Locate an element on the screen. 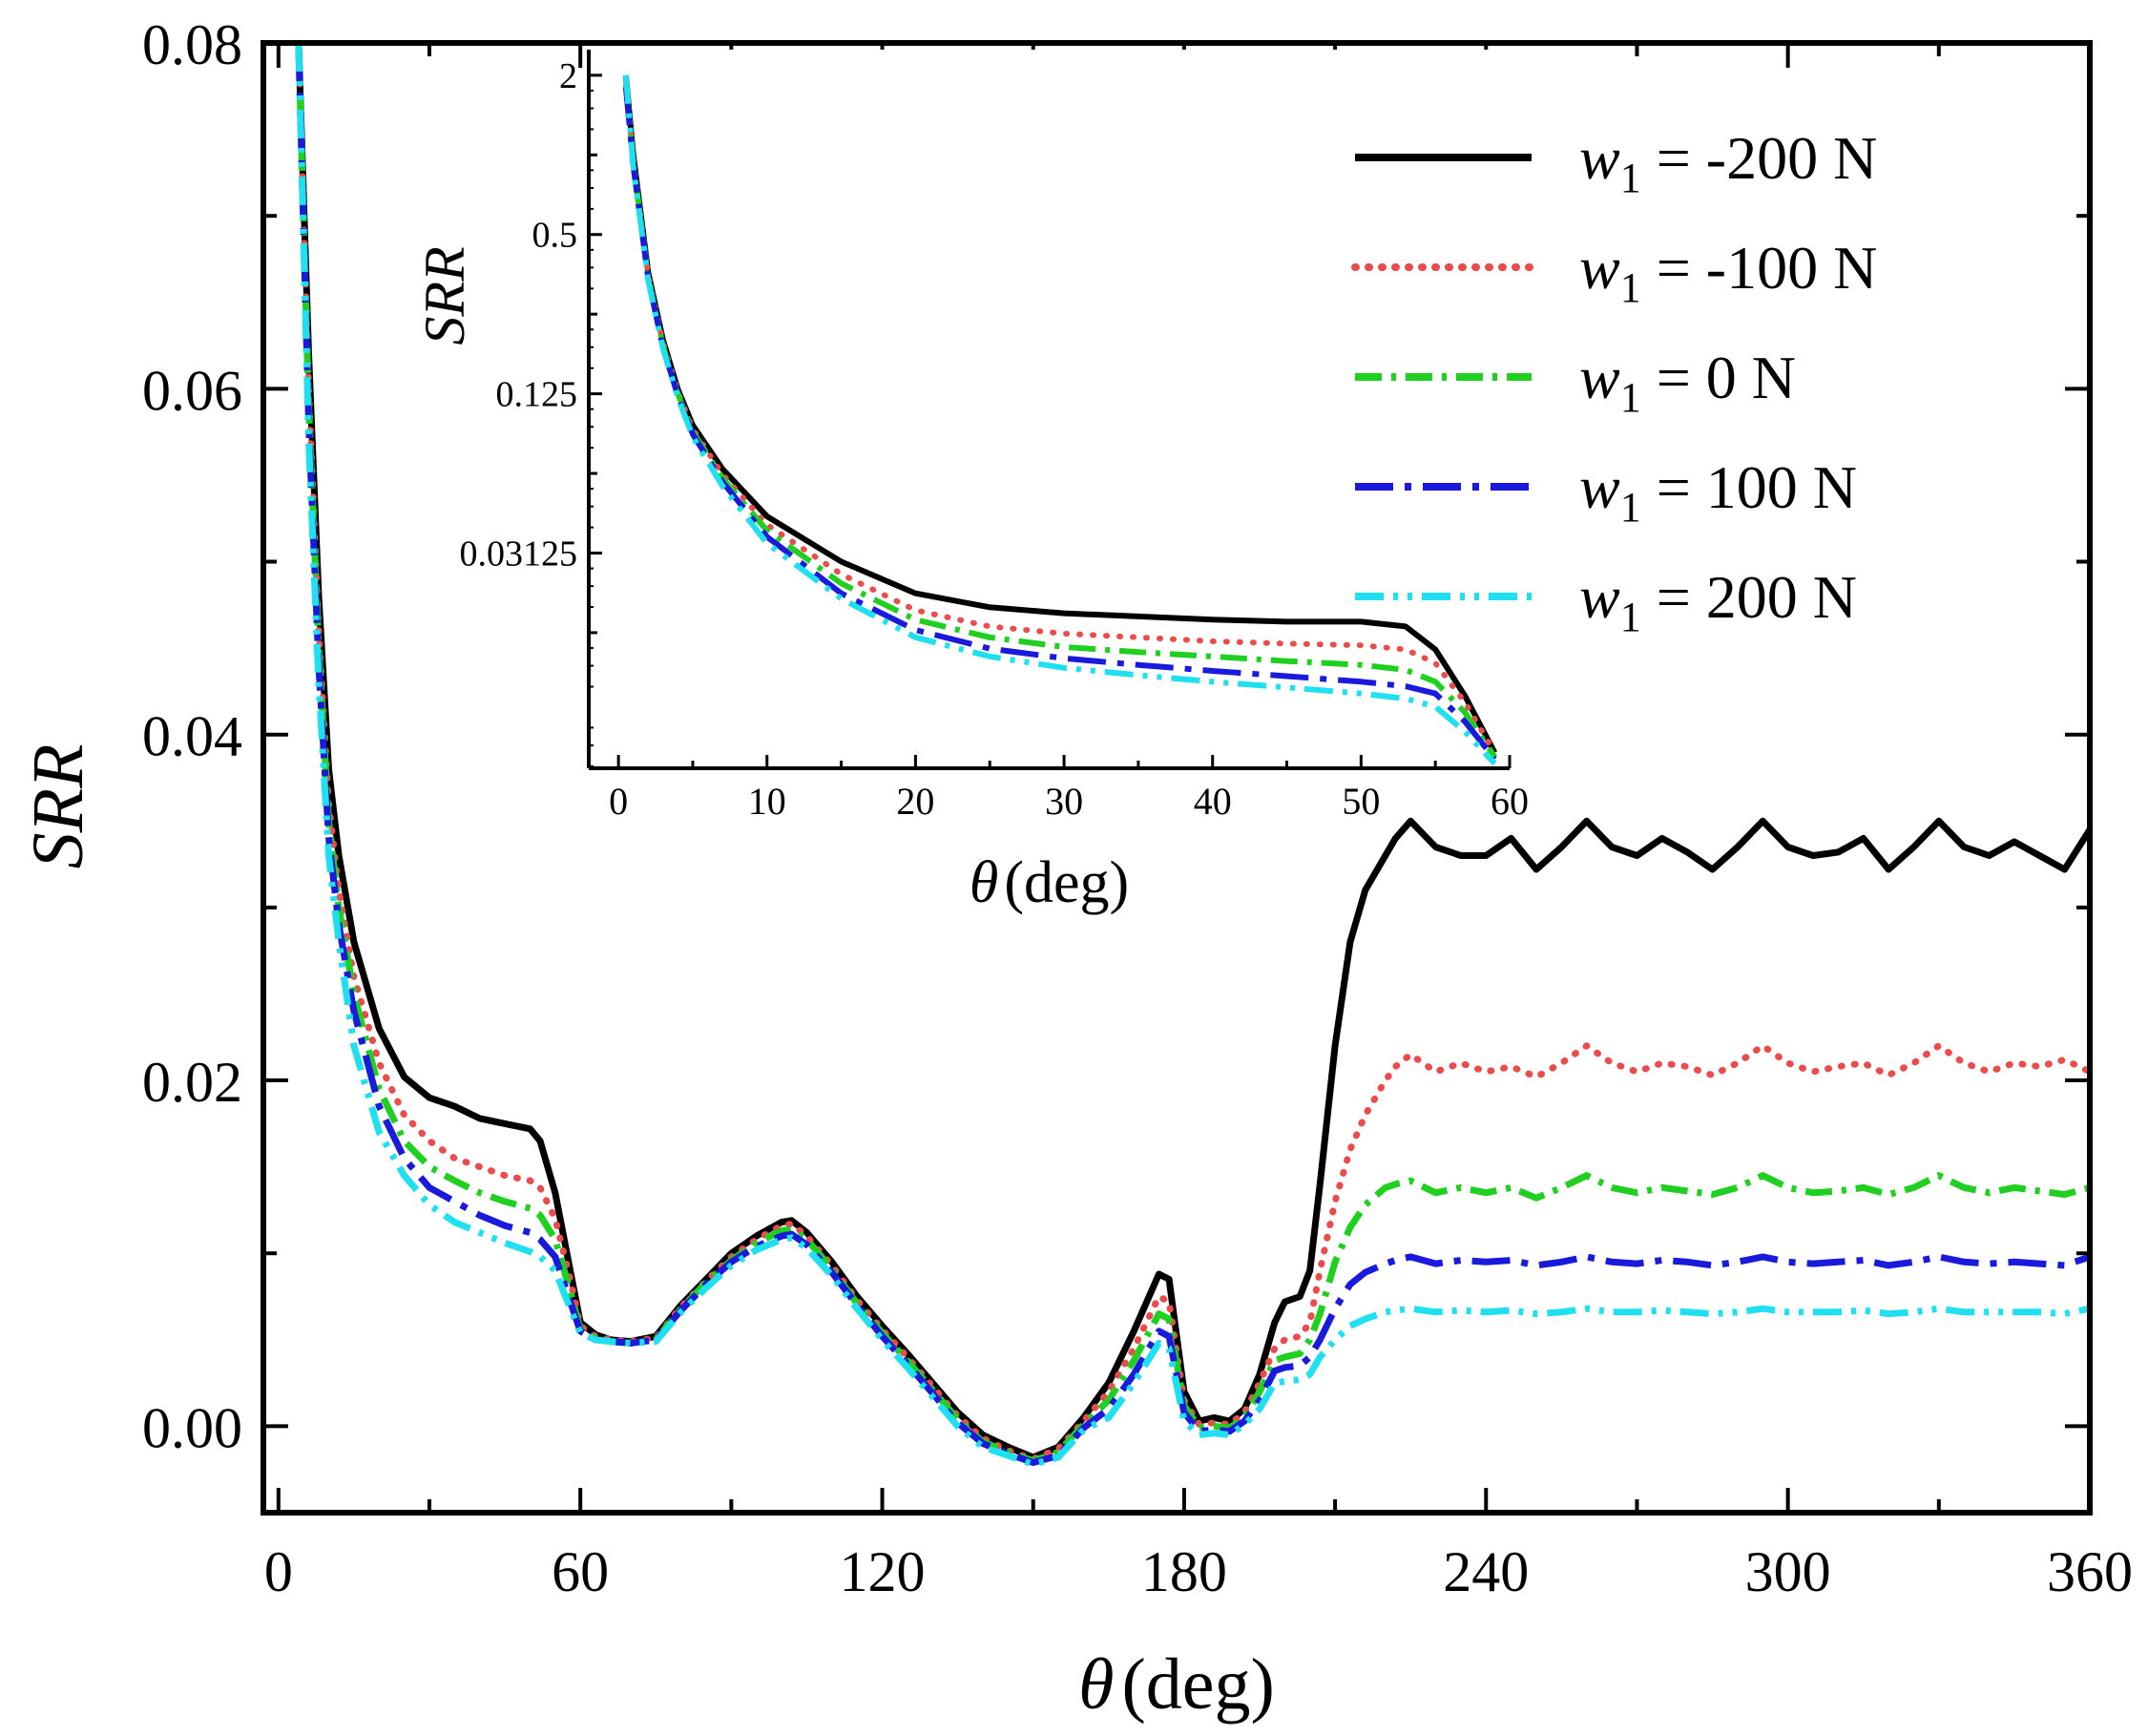 The width and height of the screenshot is (2148, 1736). inset-x-tick-label: 60 is located at coordinates (1510, 801).